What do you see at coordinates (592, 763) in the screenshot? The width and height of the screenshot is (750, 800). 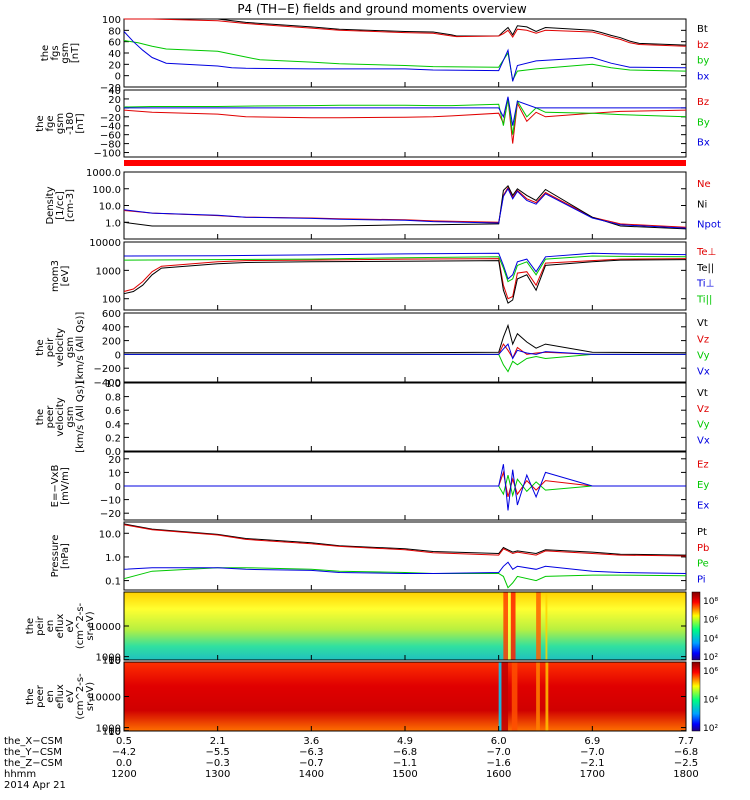 I see `x-row-value: −2.1` at bounding box center [592, 763].